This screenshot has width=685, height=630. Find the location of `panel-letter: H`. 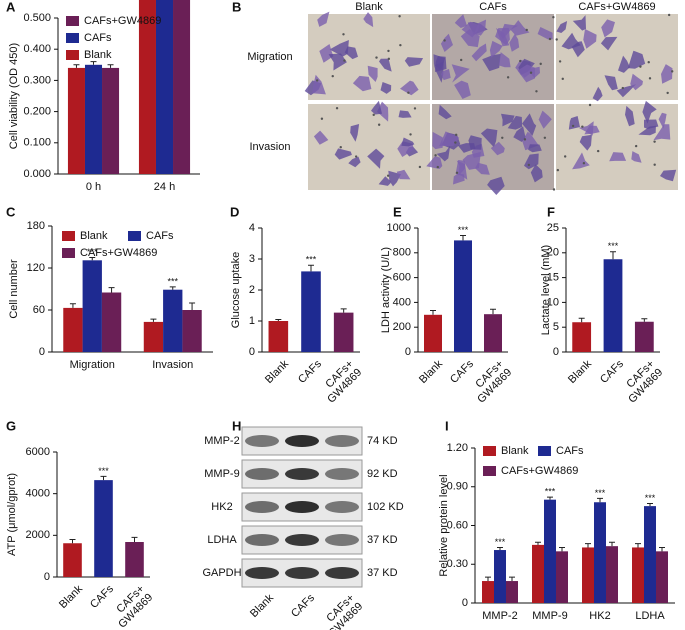

panel-letter: H is located at coordinates (236, 425).